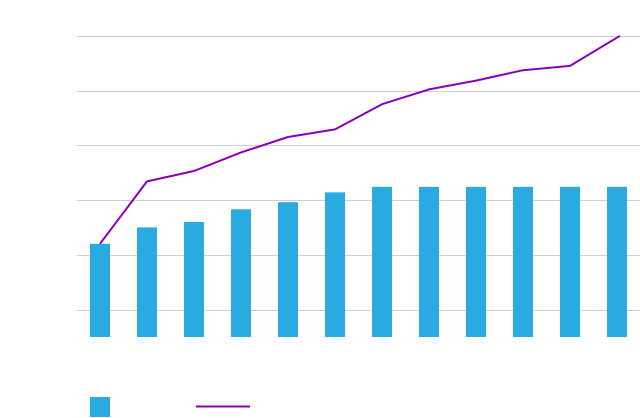 This screenshot has width=640, height=418. What do you see at coordinates (170, 407) in the screenshot?
I see `legend` at bounding box center [170, 407].